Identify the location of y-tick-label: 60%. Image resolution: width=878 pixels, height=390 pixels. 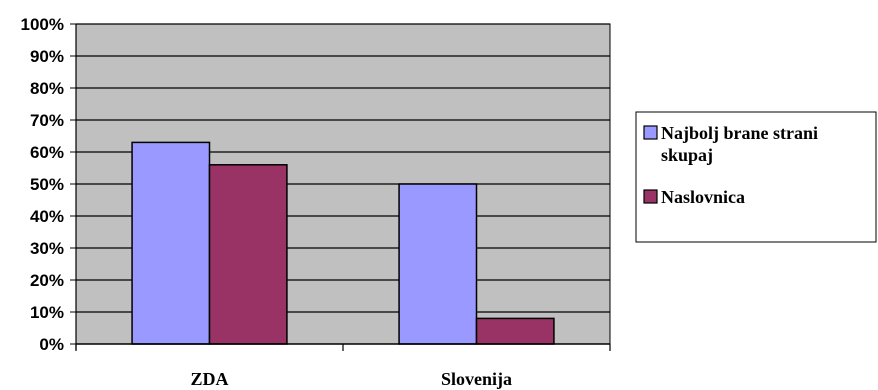
(47, 152).